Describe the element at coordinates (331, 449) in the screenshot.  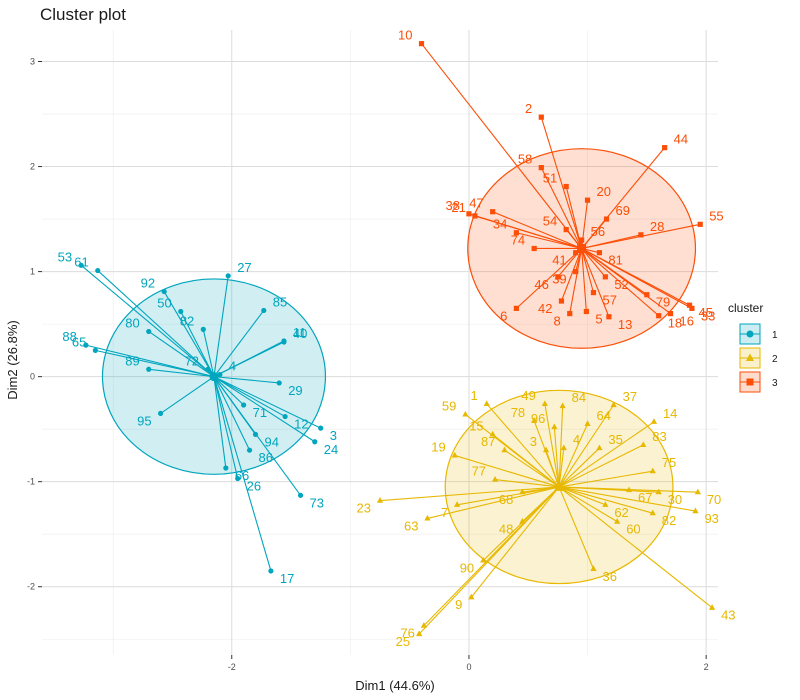
I see `point-label: 24` at that location.